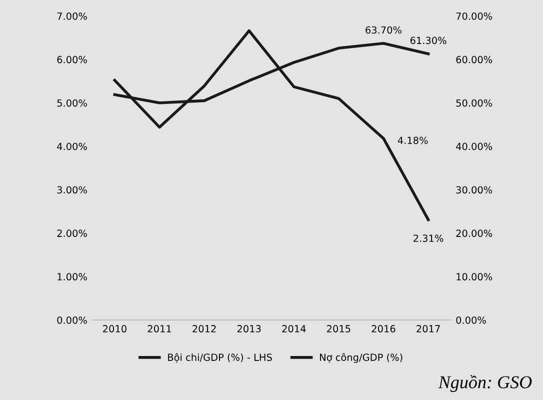  What do you see at coordinates (474, 146) in the screenshot?
I see `y2-tick-label: 40.00%` at bounding box center [474, 146].